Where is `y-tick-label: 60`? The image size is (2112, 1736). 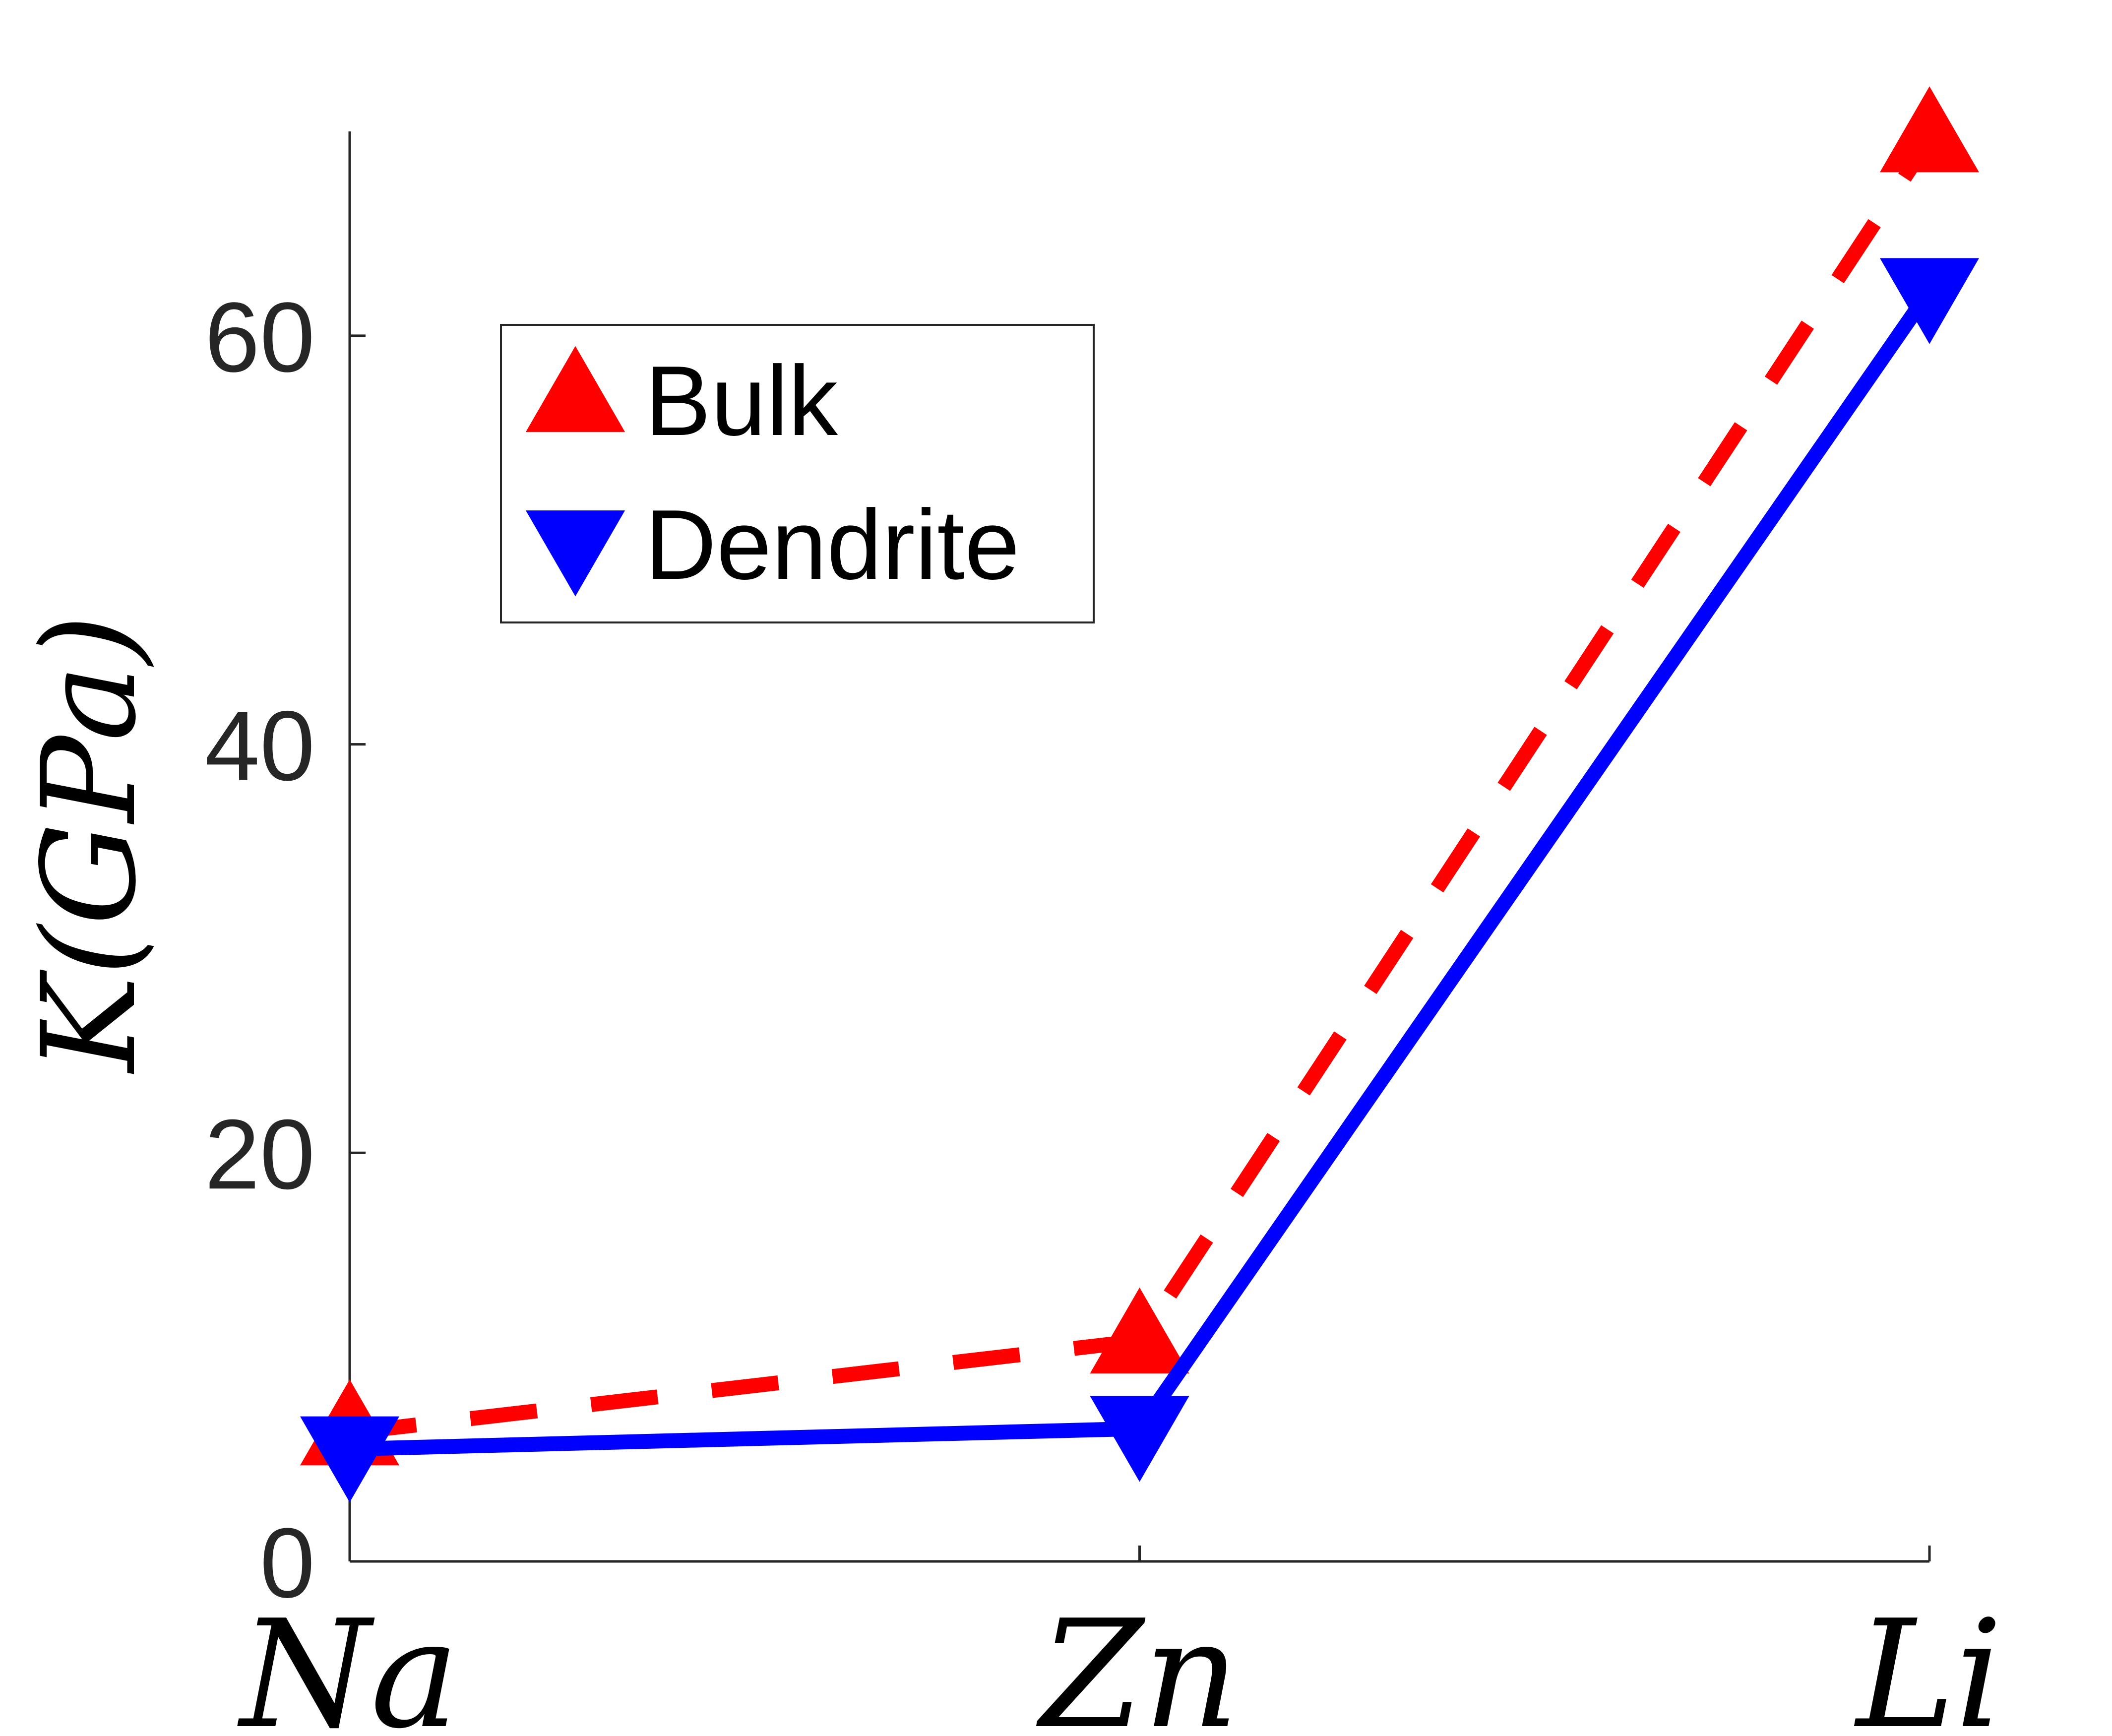
y-tick-label: 60 is located at coordinates (260, 337).